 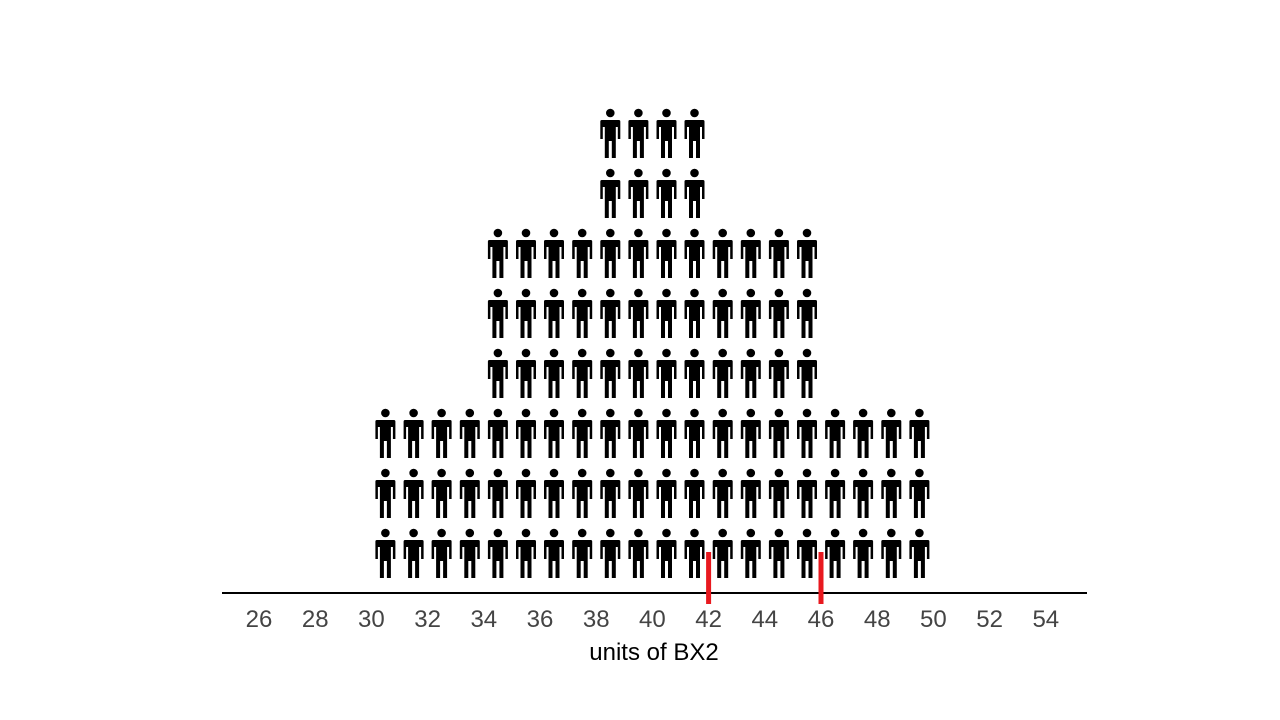 I want to click on x-tick-label: 50, so click(x=933, y=619).